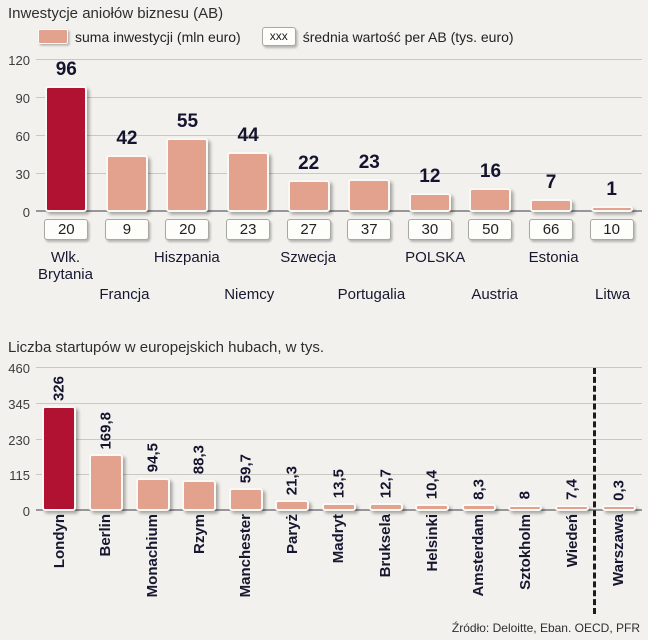  What do you see at coordinates (66, 229) in the screenshot?
I see `avg-per-ab-box: 20` at bounding box center [66, 229].